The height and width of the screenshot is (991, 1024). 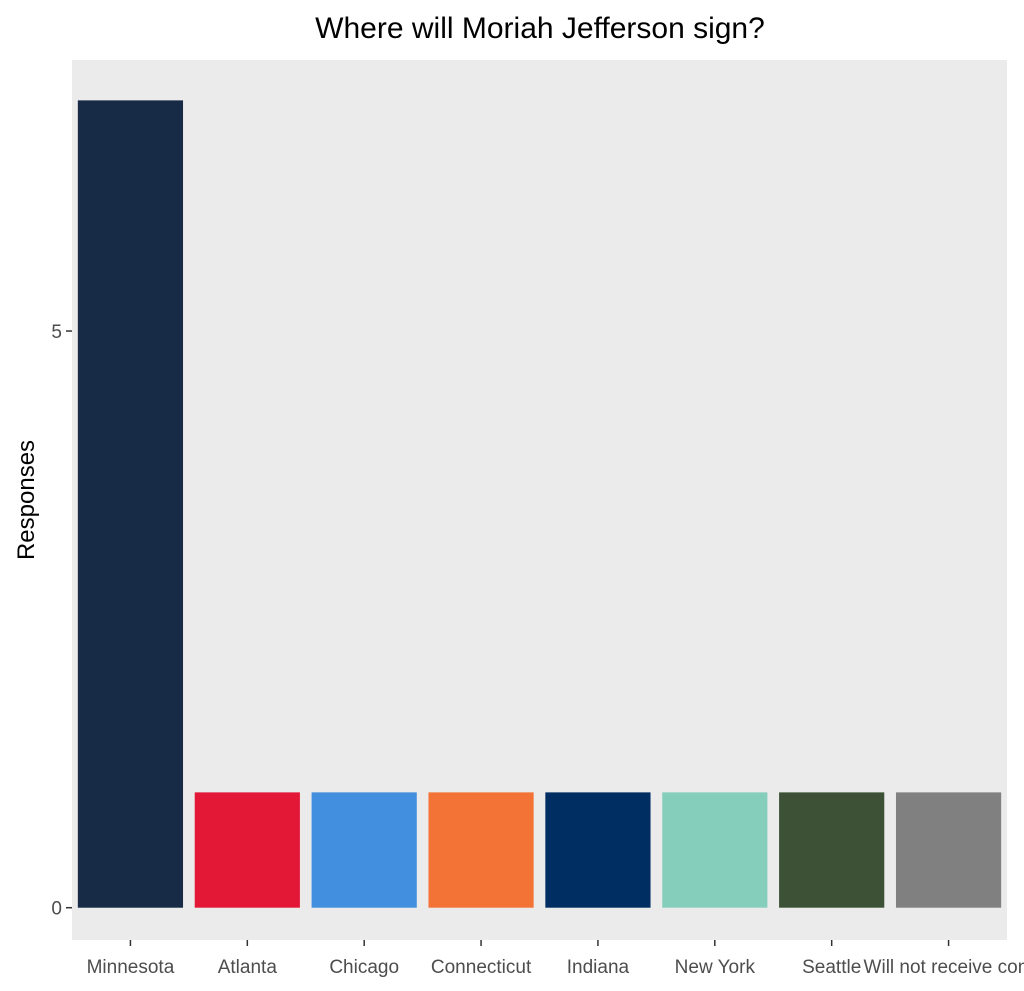 What do you see at coordinates (130, 504) in the screenshot?
I see `bar-minnesota` at bounding box center [130, 504].